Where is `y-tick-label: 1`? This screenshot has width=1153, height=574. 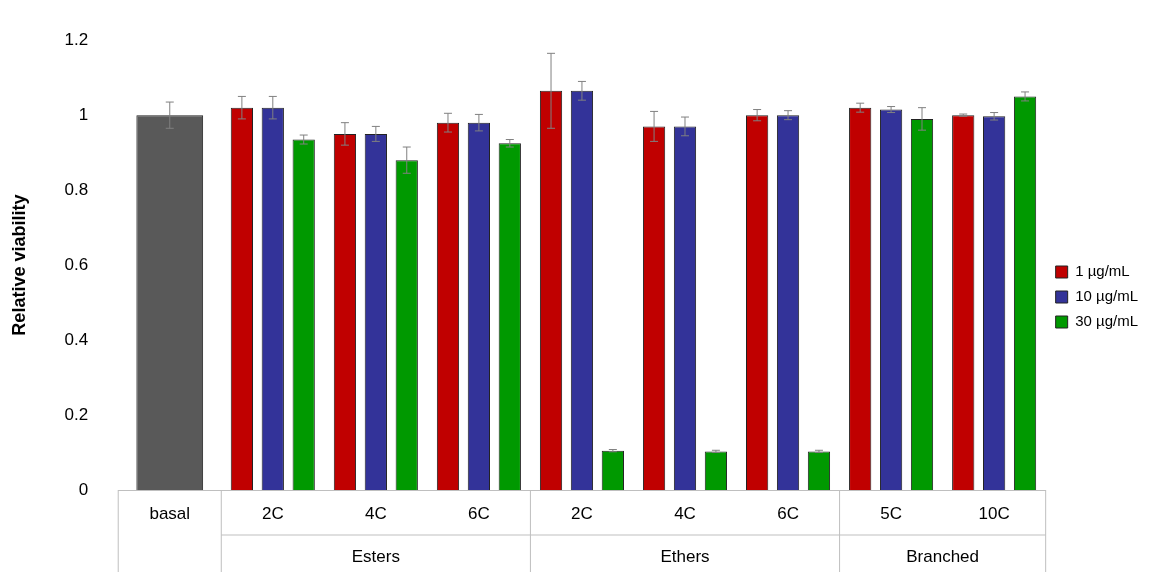 y-tick-label: 1 is located at coordinates (83, 114).